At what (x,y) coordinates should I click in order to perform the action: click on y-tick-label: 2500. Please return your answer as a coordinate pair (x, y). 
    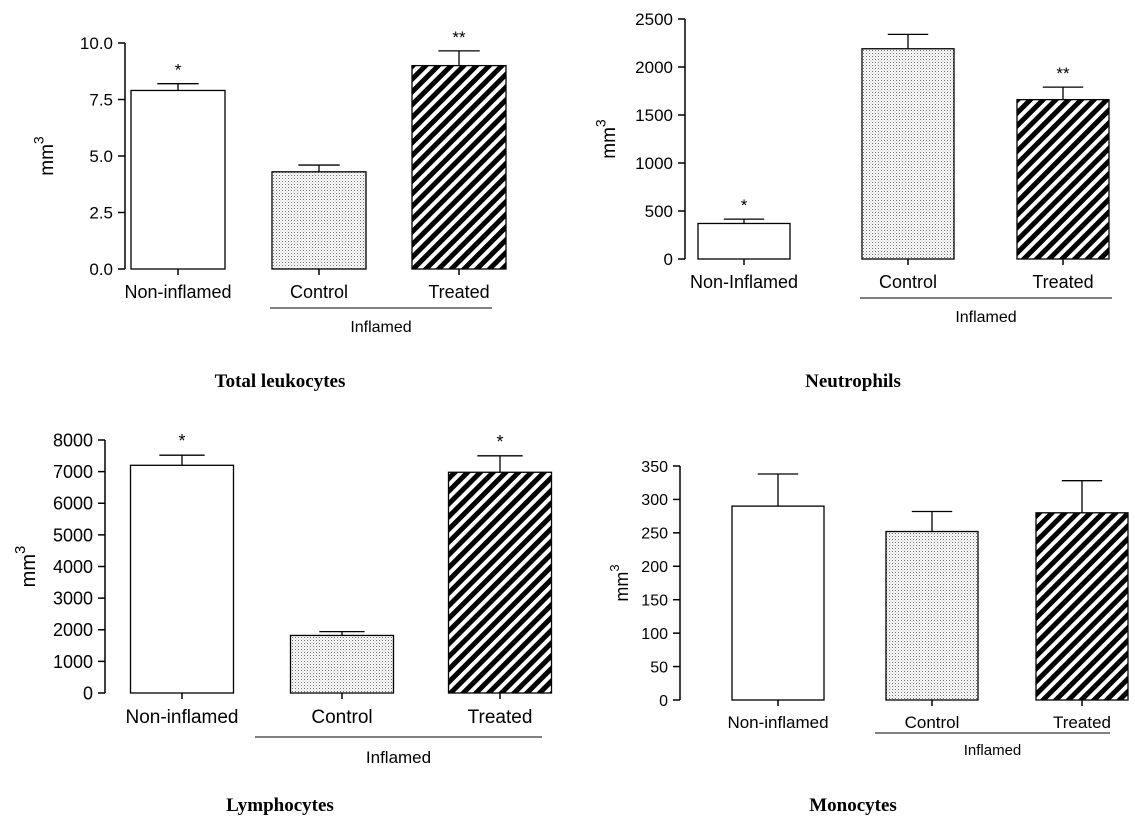
    Looking at the image, I should click on (654, 19).